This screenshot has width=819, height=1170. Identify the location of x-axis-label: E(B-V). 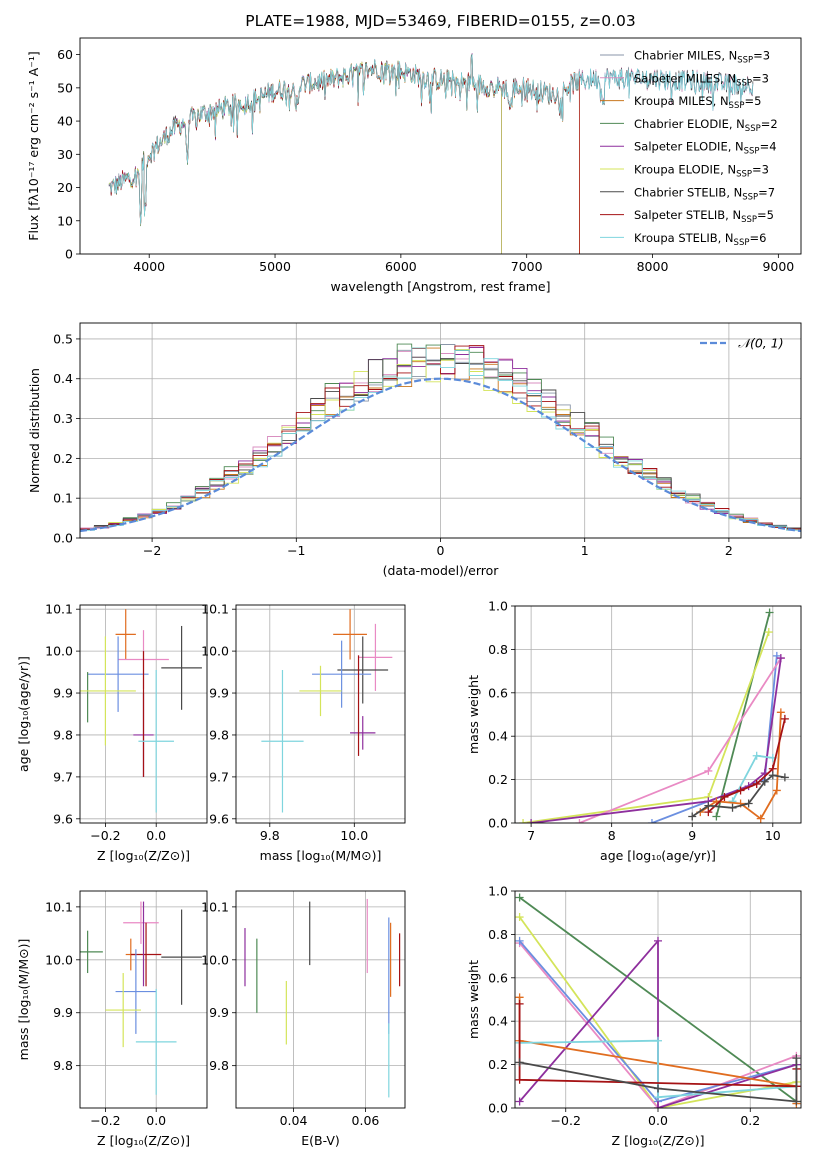
(320, 1140).